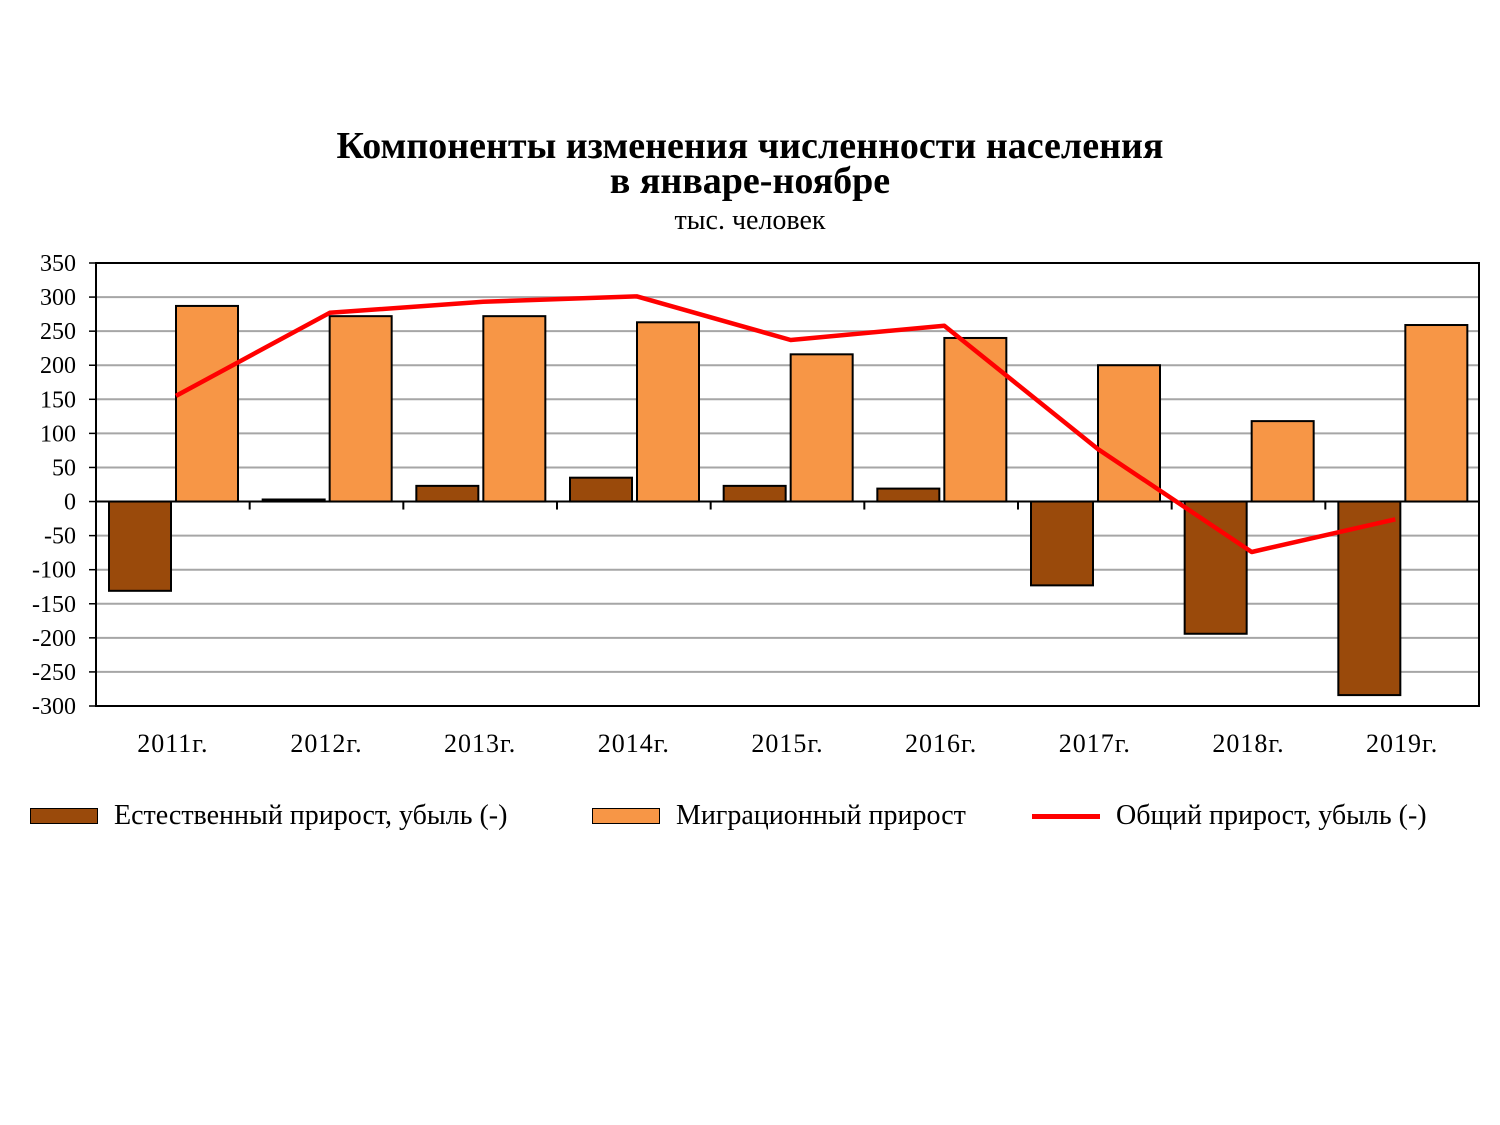  I want to click on bar-migration-2017г., so click(1129, 433).